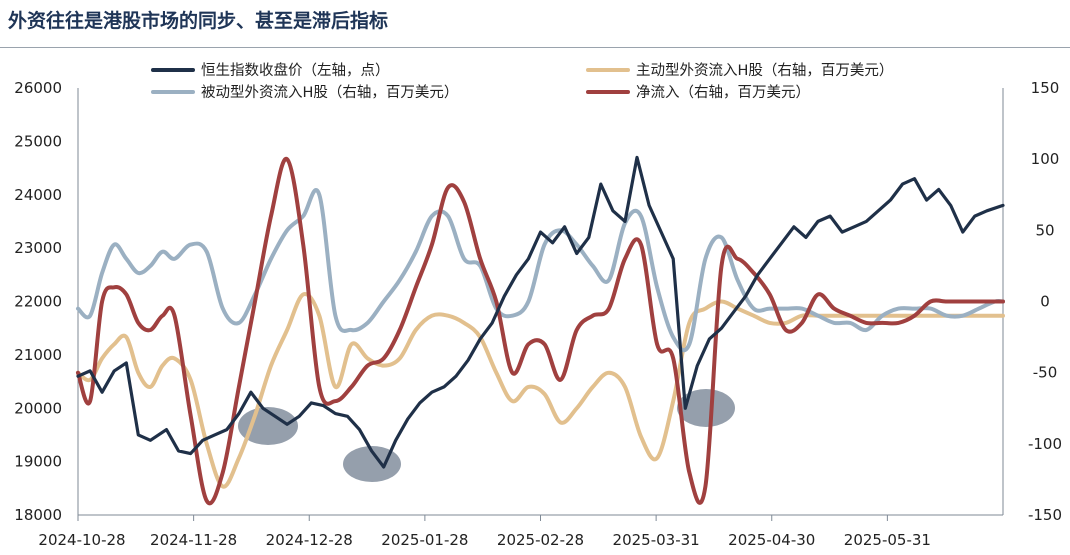 The image size is (1070, 555). Describe the element at coordinates (329, 92) in the screenshot. I see `legend-label-passive: 被动型外资流入H股（右轴，百万美元）` at that location.